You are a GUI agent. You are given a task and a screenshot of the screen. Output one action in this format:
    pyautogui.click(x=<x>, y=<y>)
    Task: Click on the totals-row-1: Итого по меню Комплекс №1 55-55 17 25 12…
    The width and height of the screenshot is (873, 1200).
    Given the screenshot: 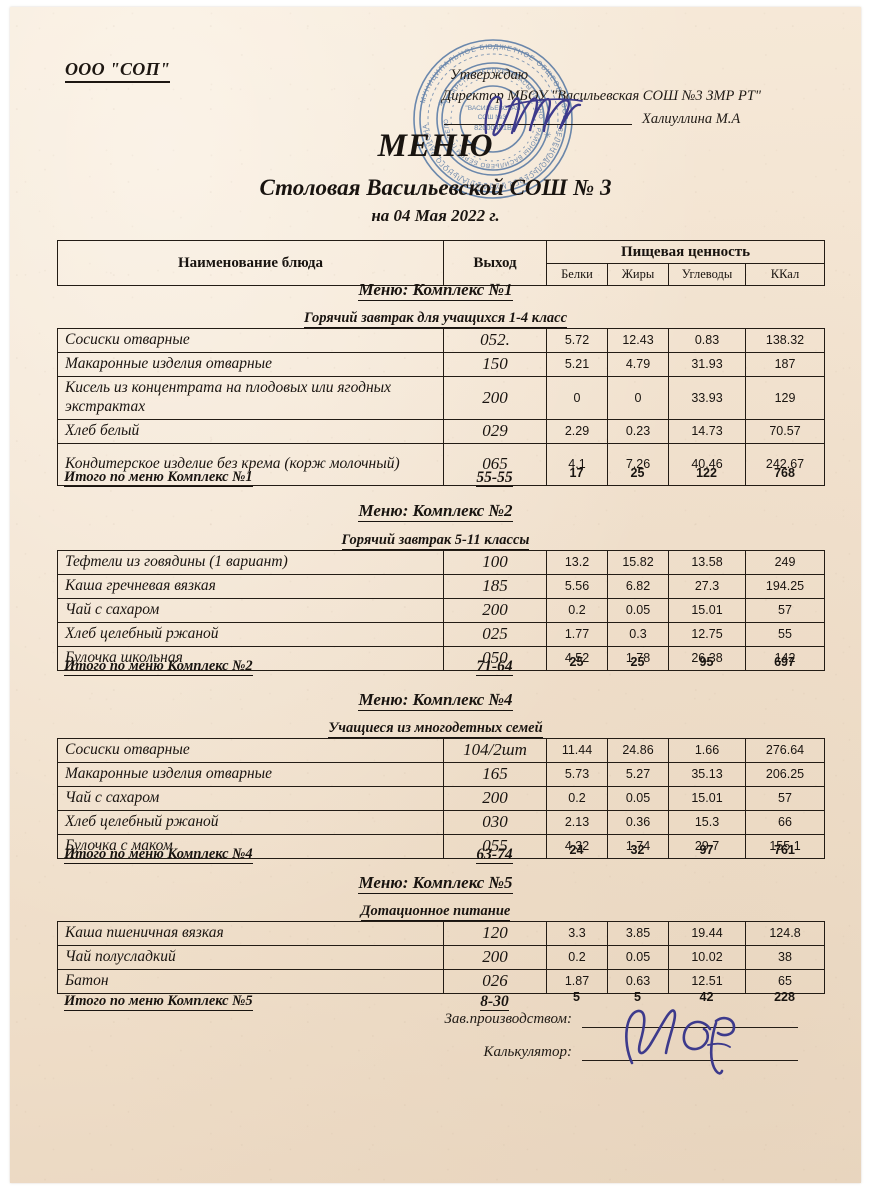 What is the action you would take?
    pyautogui.click(x=440, y=477)
    